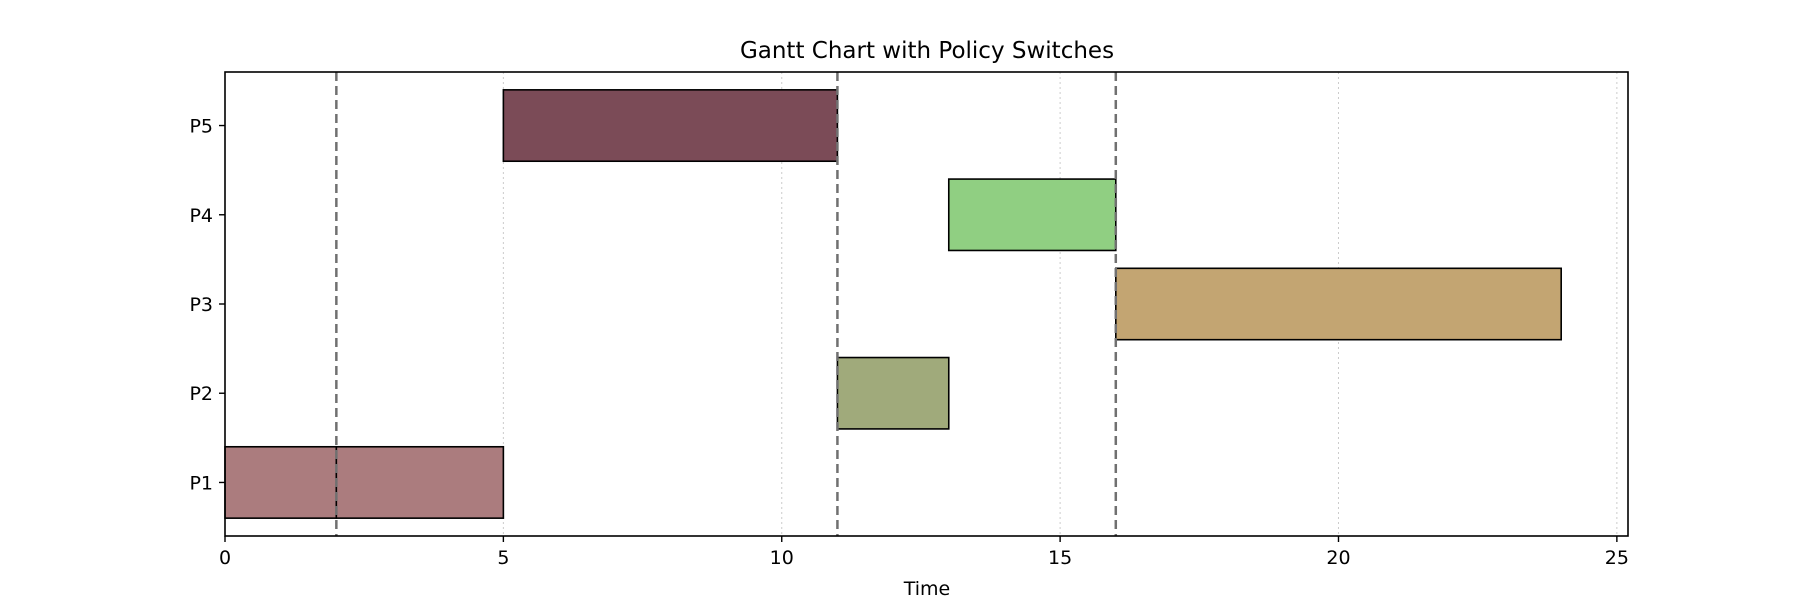 Image resolution: width=1800 pixels, height=600 pixels. Describe the element at coordinates (201, 216) in the screenshot. I see `y-tick-label-p4: P4` at that location.